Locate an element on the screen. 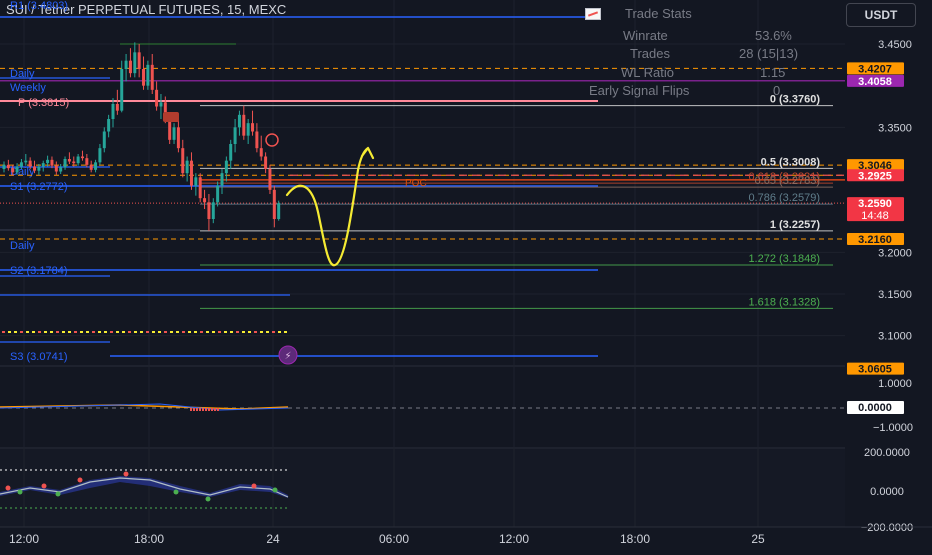 The height and width of the screenshot is (555, 932). stat-row-trades: Trades 28 (15|13) is located at coordinates (695, 55).